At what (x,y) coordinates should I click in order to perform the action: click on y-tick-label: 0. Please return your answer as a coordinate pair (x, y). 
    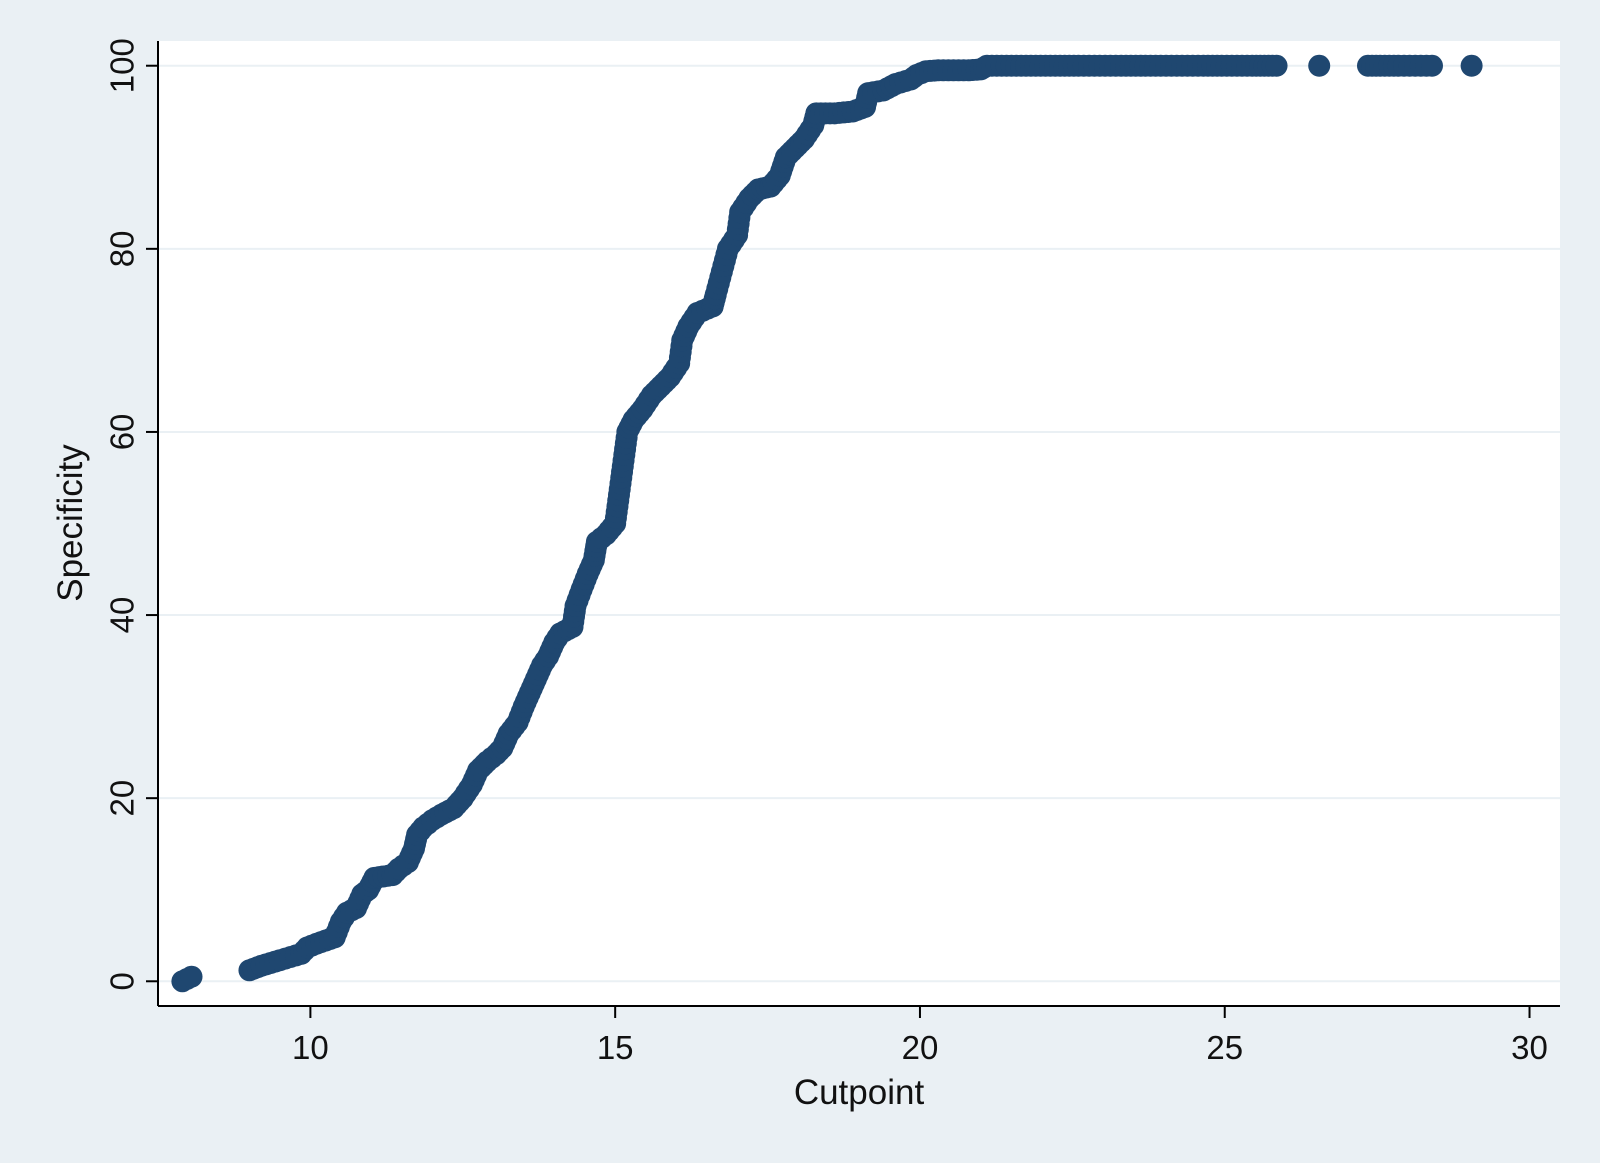
    Looking at the image, I should click on (122, 981).